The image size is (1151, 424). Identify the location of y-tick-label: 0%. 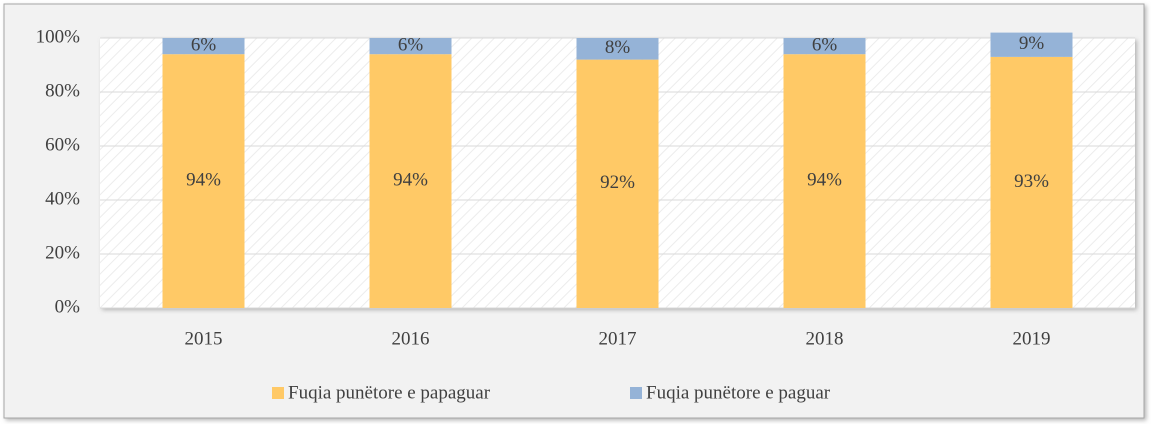
(68, 306).